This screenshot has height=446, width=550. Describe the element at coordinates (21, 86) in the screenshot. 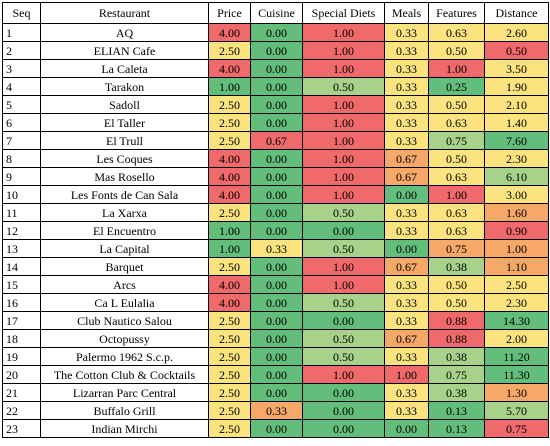

I see `seq-cell: 4` at that location.